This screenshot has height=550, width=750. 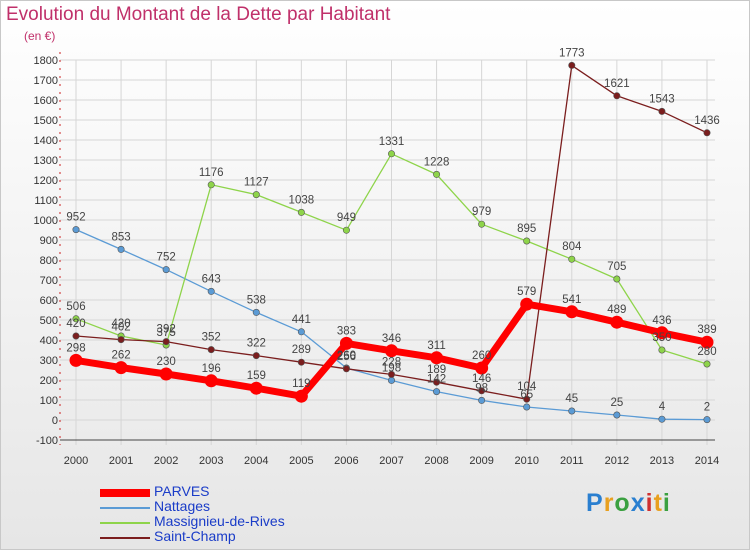 I want to click on y-tick-label: 700, so click(x=49, y=281).